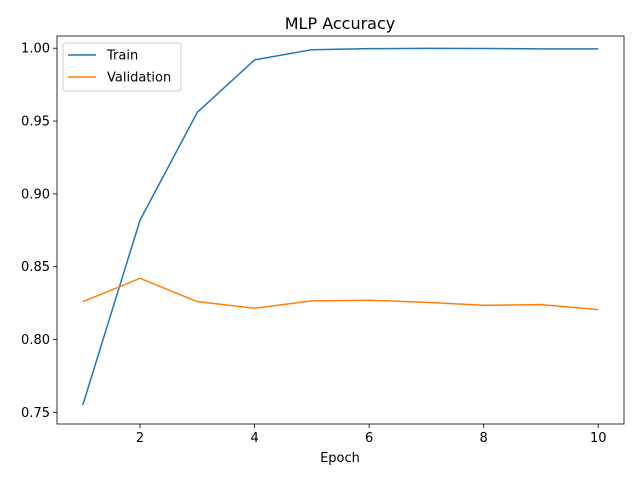 The height and width of the screenshot is (480, 640). I want to click on x-tick-label: 10, so click(598, 438).